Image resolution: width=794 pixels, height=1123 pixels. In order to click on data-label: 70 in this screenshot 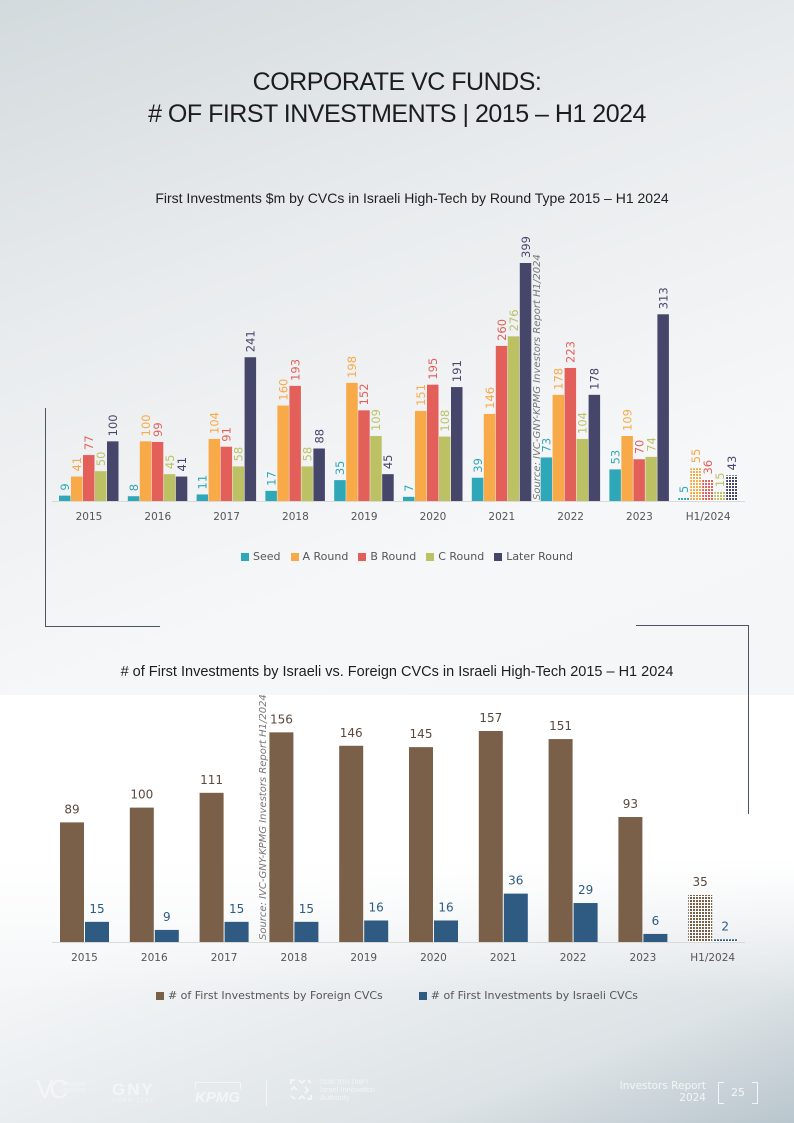, I will do `click(639, 447)`.